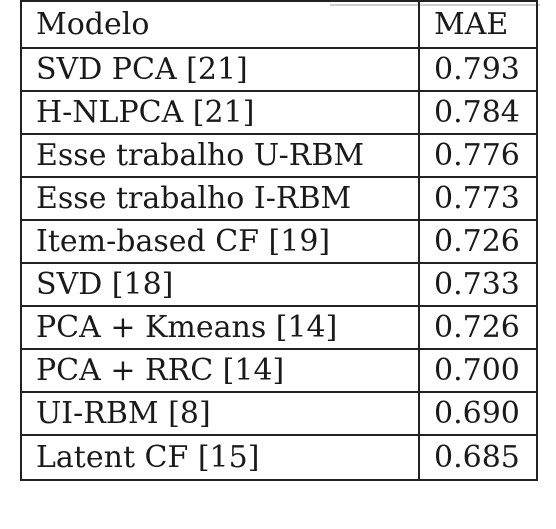 The width and height of the screenshot is (556, 529). I want to click on mae-value-cell: 0.793, so click(478, 69).